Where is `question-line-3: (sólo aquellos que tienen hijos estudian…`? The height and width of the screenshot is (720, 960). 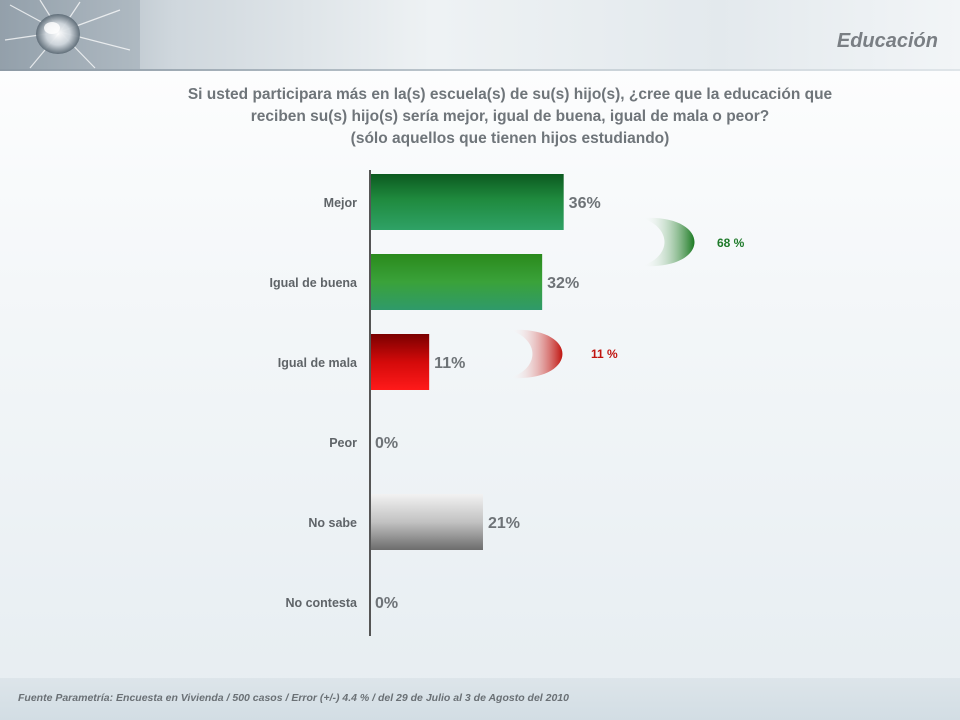 question-line-3: (sólo aquellos que tienen hijos estudian… is located at coordinates (510, 138).